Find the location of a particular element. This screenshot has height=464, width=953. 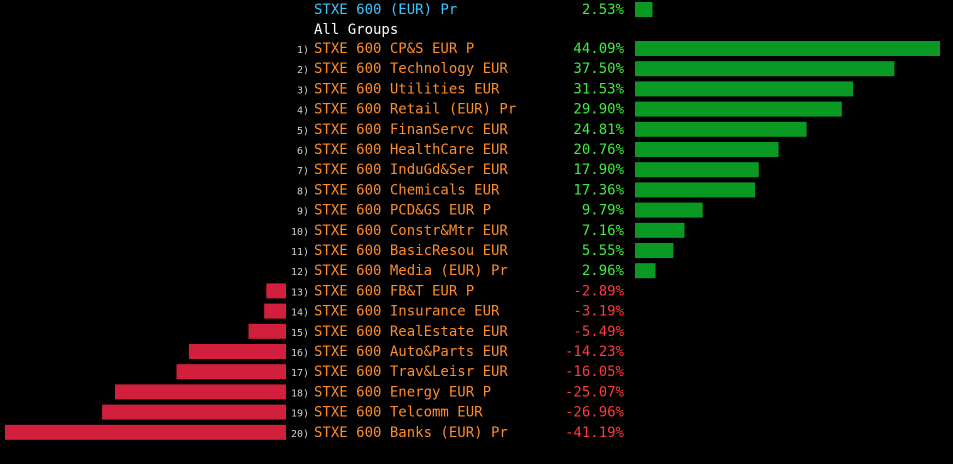

rank-label: 15) is located at coordinates (300, 333).